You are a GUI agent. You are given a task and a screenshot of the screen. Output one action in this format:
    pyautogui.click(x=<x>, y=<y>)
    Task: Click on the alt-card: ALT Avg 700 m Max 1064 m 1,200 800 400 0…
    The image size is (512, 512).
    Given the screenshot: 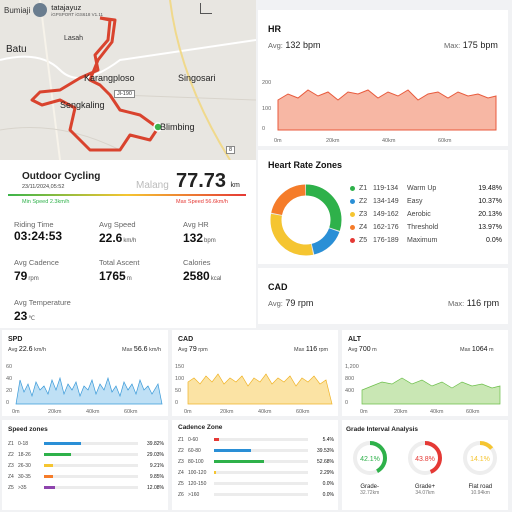 What is the action you would take?
    pyautogui.click(x=425, y=373)
    